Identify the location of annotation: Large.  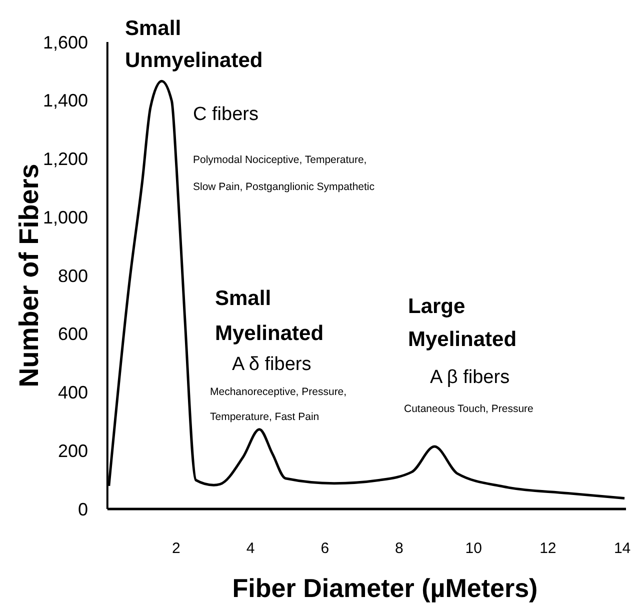
(437, 306).